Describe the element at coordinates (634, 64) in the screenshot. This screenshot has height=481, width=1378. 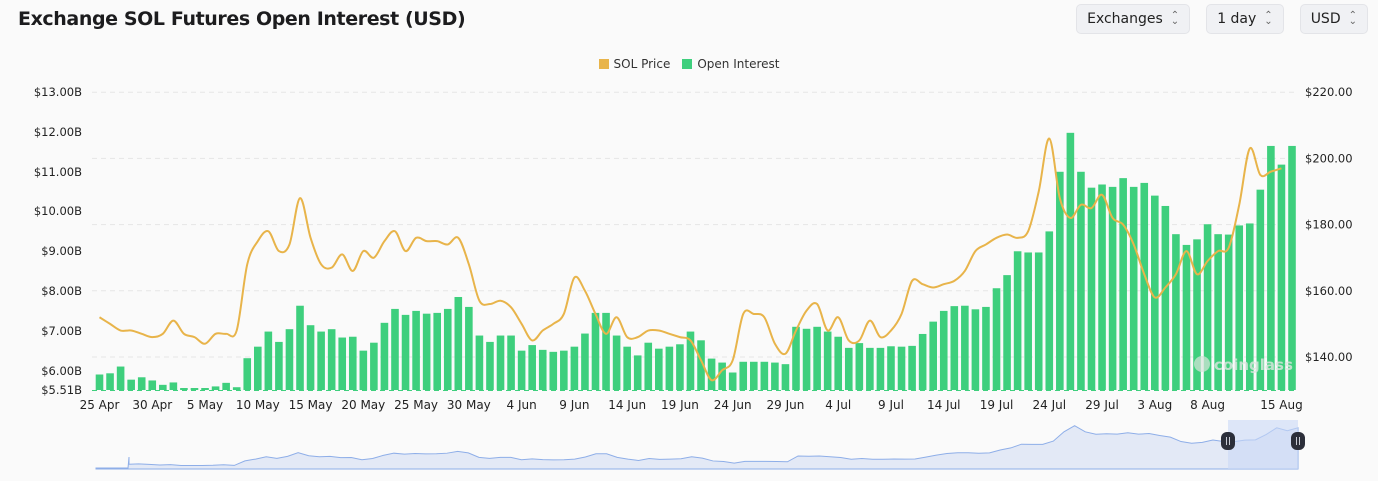
I see `legend-item-sol-price: SOL Price` at that location.